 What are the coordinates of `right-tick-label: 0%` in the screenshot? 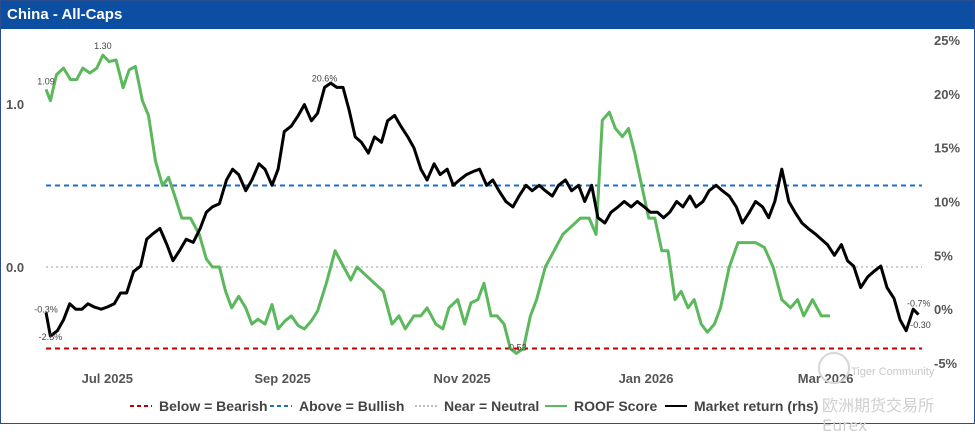 It's located at (943, 309).